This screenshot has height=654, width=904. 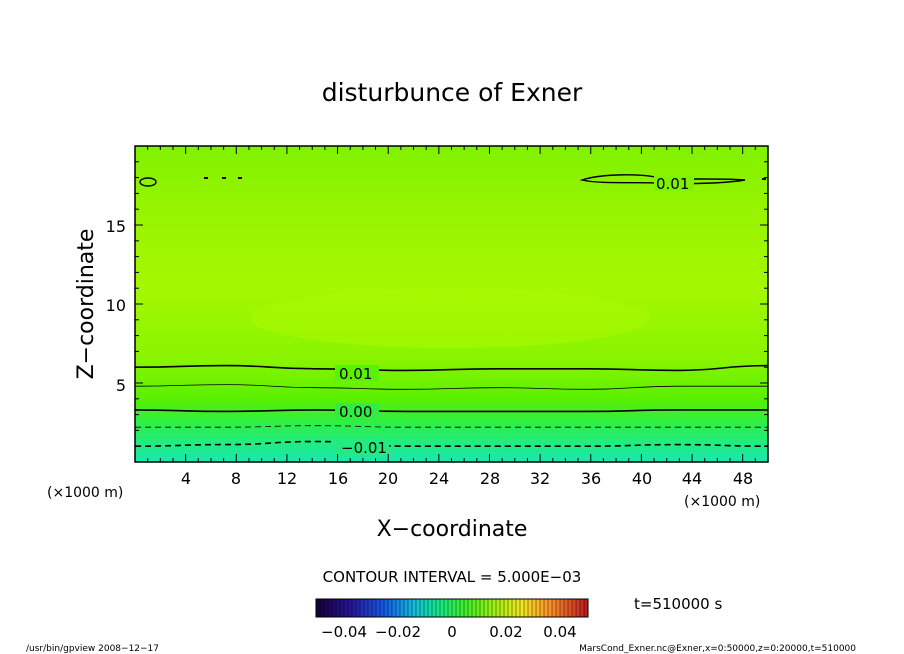 What do you see at coordinates (364, 448) in the screenshot?
I see `contour-label: −0.01` at bounding box center [364, 448].